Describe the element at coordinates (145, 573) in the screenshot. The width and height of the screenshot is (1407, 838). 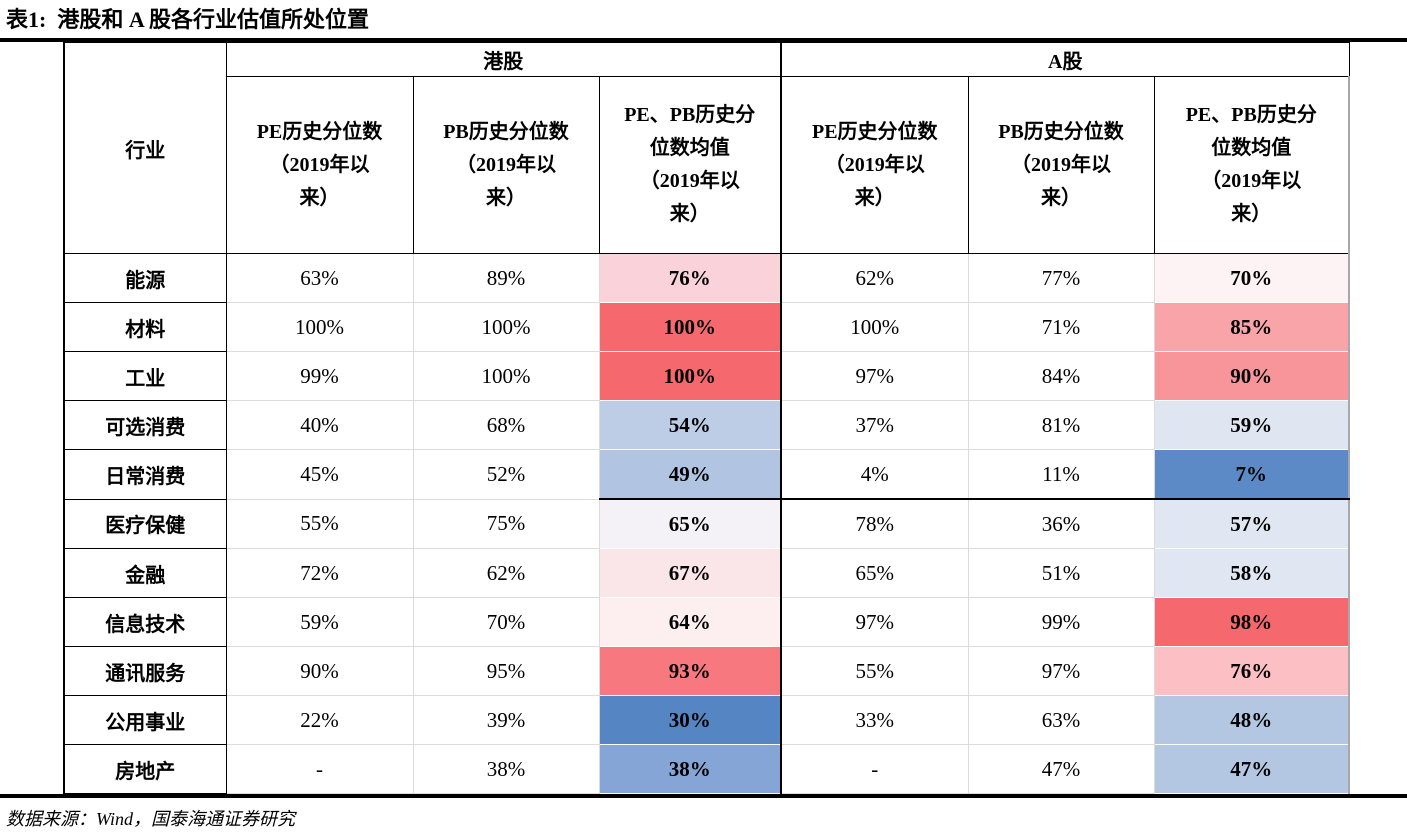
I see `industry-cell: 金融` at that location.